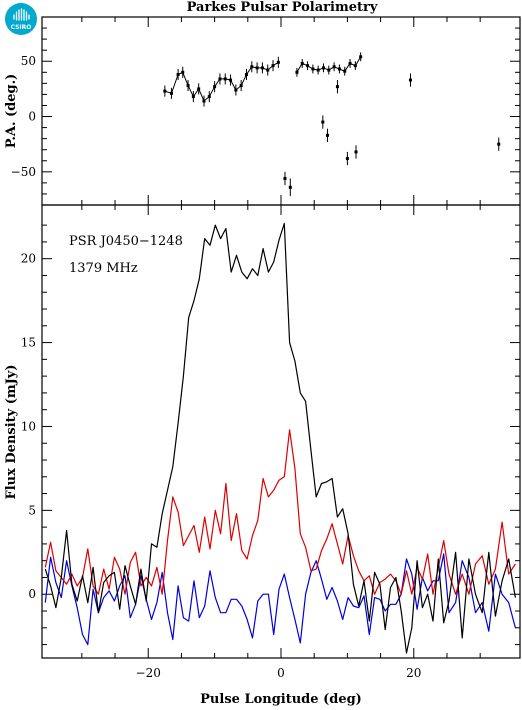 Image resolution: width=522 pixels, height=710 pixels. Describe the element at coordinates (28, 61) in the screenshot. I see `top-y-tick-label: 50` at that location.